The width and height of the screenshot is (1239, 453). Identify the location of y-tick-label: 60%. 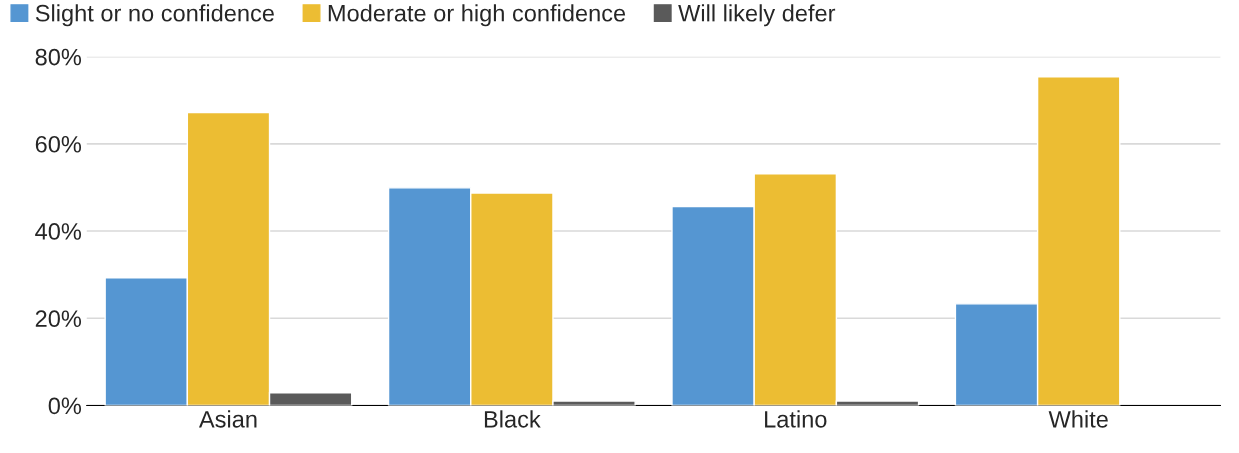
(58, 144).